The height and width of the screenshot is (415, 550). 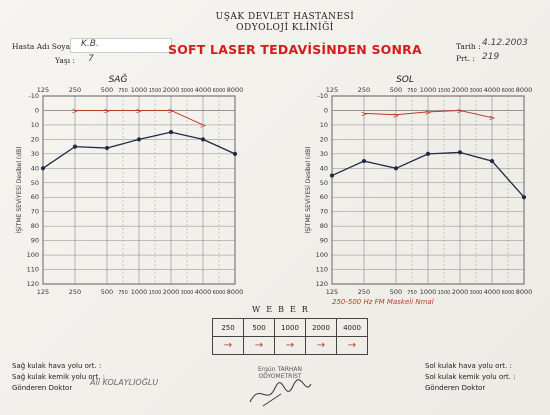 I want to click on protocol-label: Prt. :, so click(x=465, y=58).